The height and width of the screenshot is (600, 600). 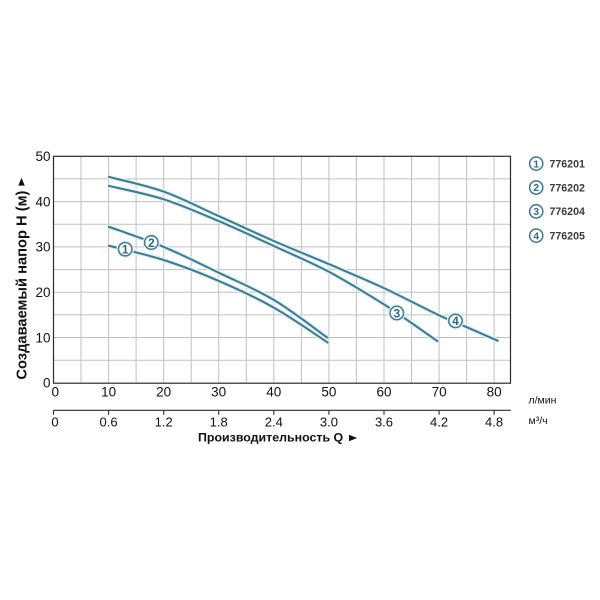 What do you see at coordinates (567, 188) in the screenshot?
I see `svg-text: 776202` at bounding box center [567, 188].